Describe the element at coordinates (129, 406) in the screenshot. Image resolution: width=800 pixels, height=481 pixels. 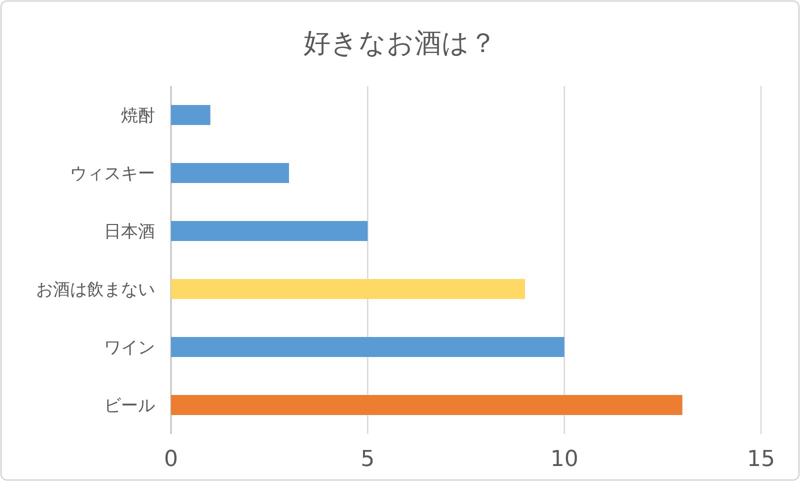
I see `y-tick-label: ビール` at that location.